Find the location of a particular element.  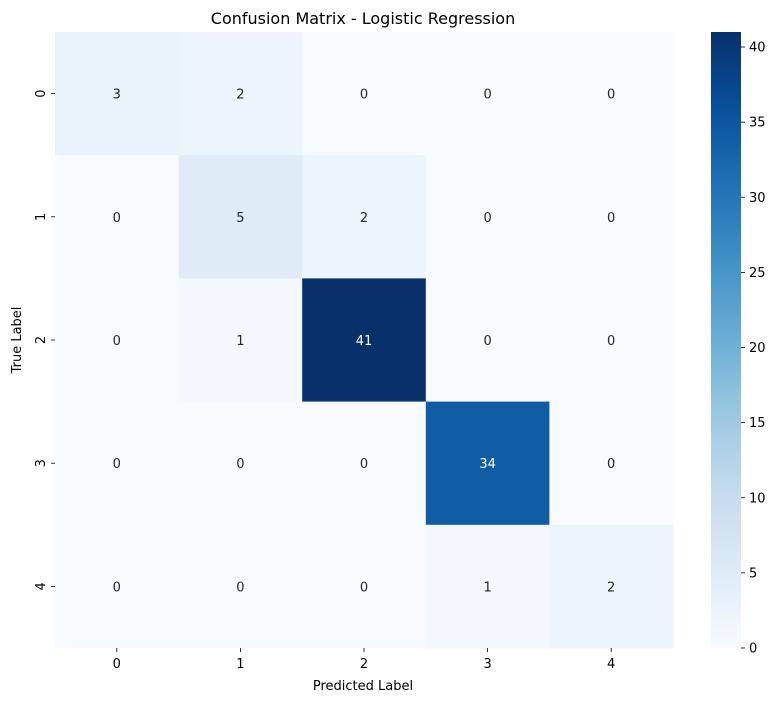

heatmap-cell-r2-c1 is located at coordinates (240, 340).